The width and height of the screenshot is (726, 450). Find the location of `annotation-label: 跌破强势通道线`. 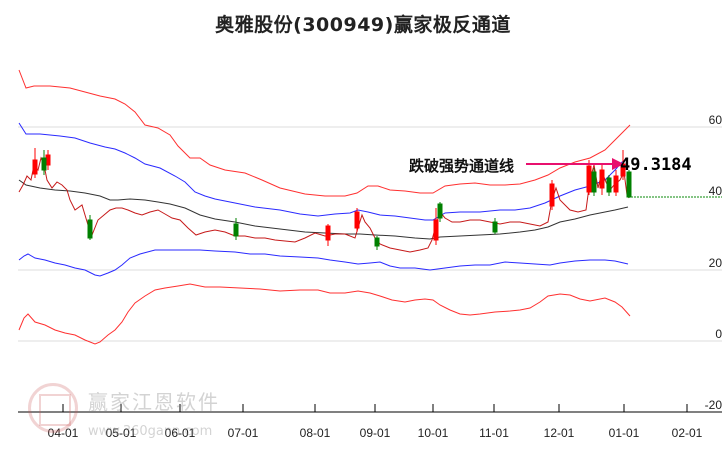

annotation-label: 跌破强势通道线 is located at coordinates (462, 166).